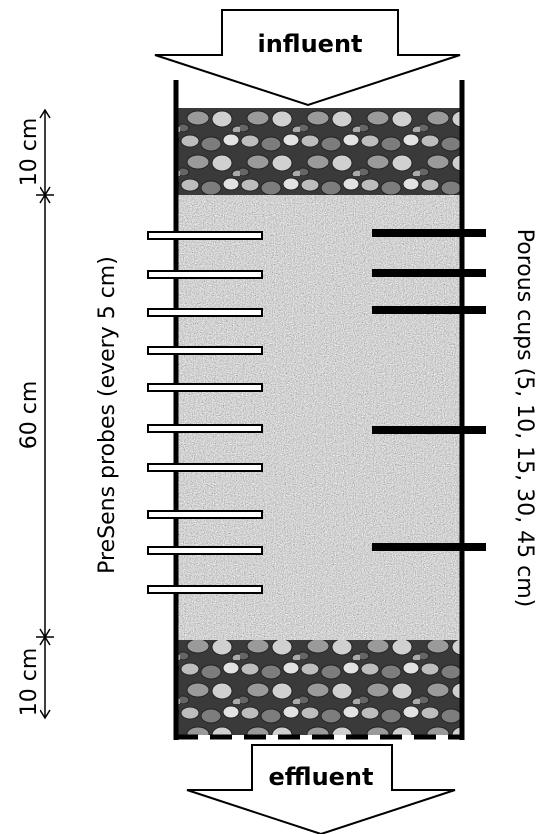 This screenshot has height=834, width=543. I want to click on bottom-gravel-depth: 10 cm, so click(29, 682).